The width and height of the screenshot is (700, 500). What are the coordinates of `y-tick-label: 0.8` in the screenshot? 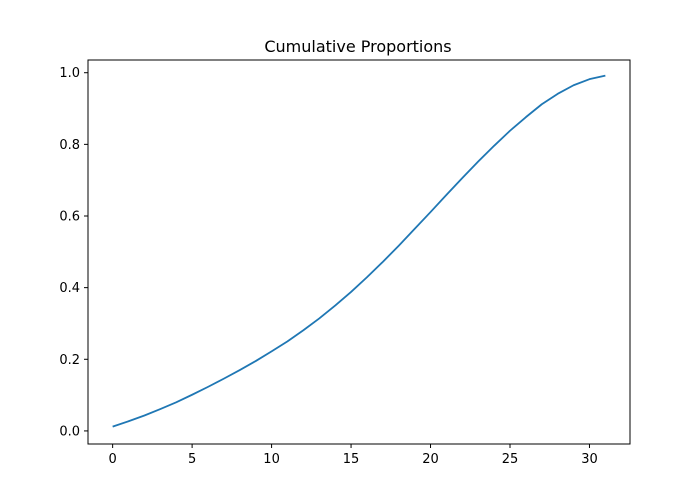 It's located at (69, 145).